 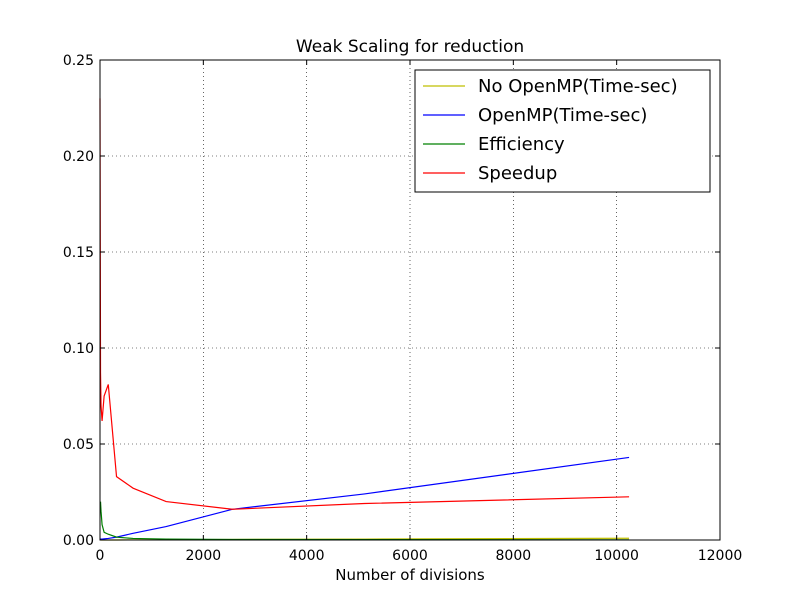 What do you see at coordinates (78, 349) in the screenshot?
I see `y-tick-label: 0.10` at bounding box center [78, 349].